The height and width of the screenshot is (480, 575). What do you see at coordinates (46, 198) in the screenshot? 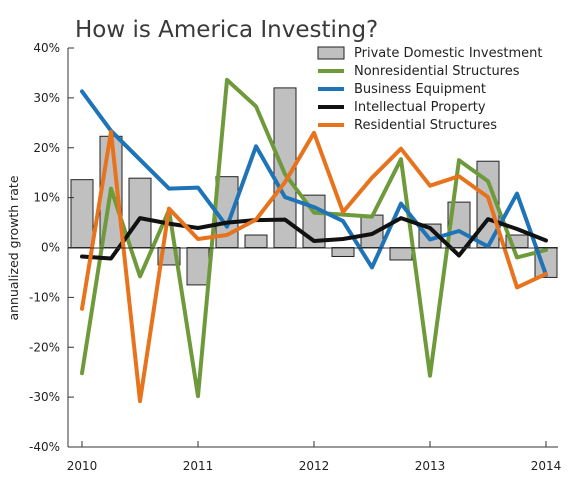
I see `y-tick-label: 10%` at bounding box center [46, 198].